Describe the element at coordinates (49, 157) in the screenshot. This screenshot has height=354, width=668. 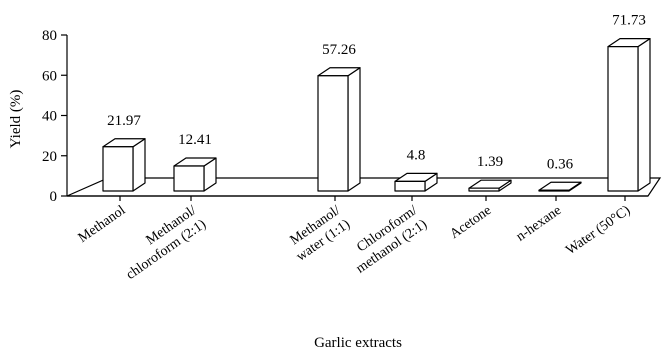
I see `y-tick-label: 20` at that location.